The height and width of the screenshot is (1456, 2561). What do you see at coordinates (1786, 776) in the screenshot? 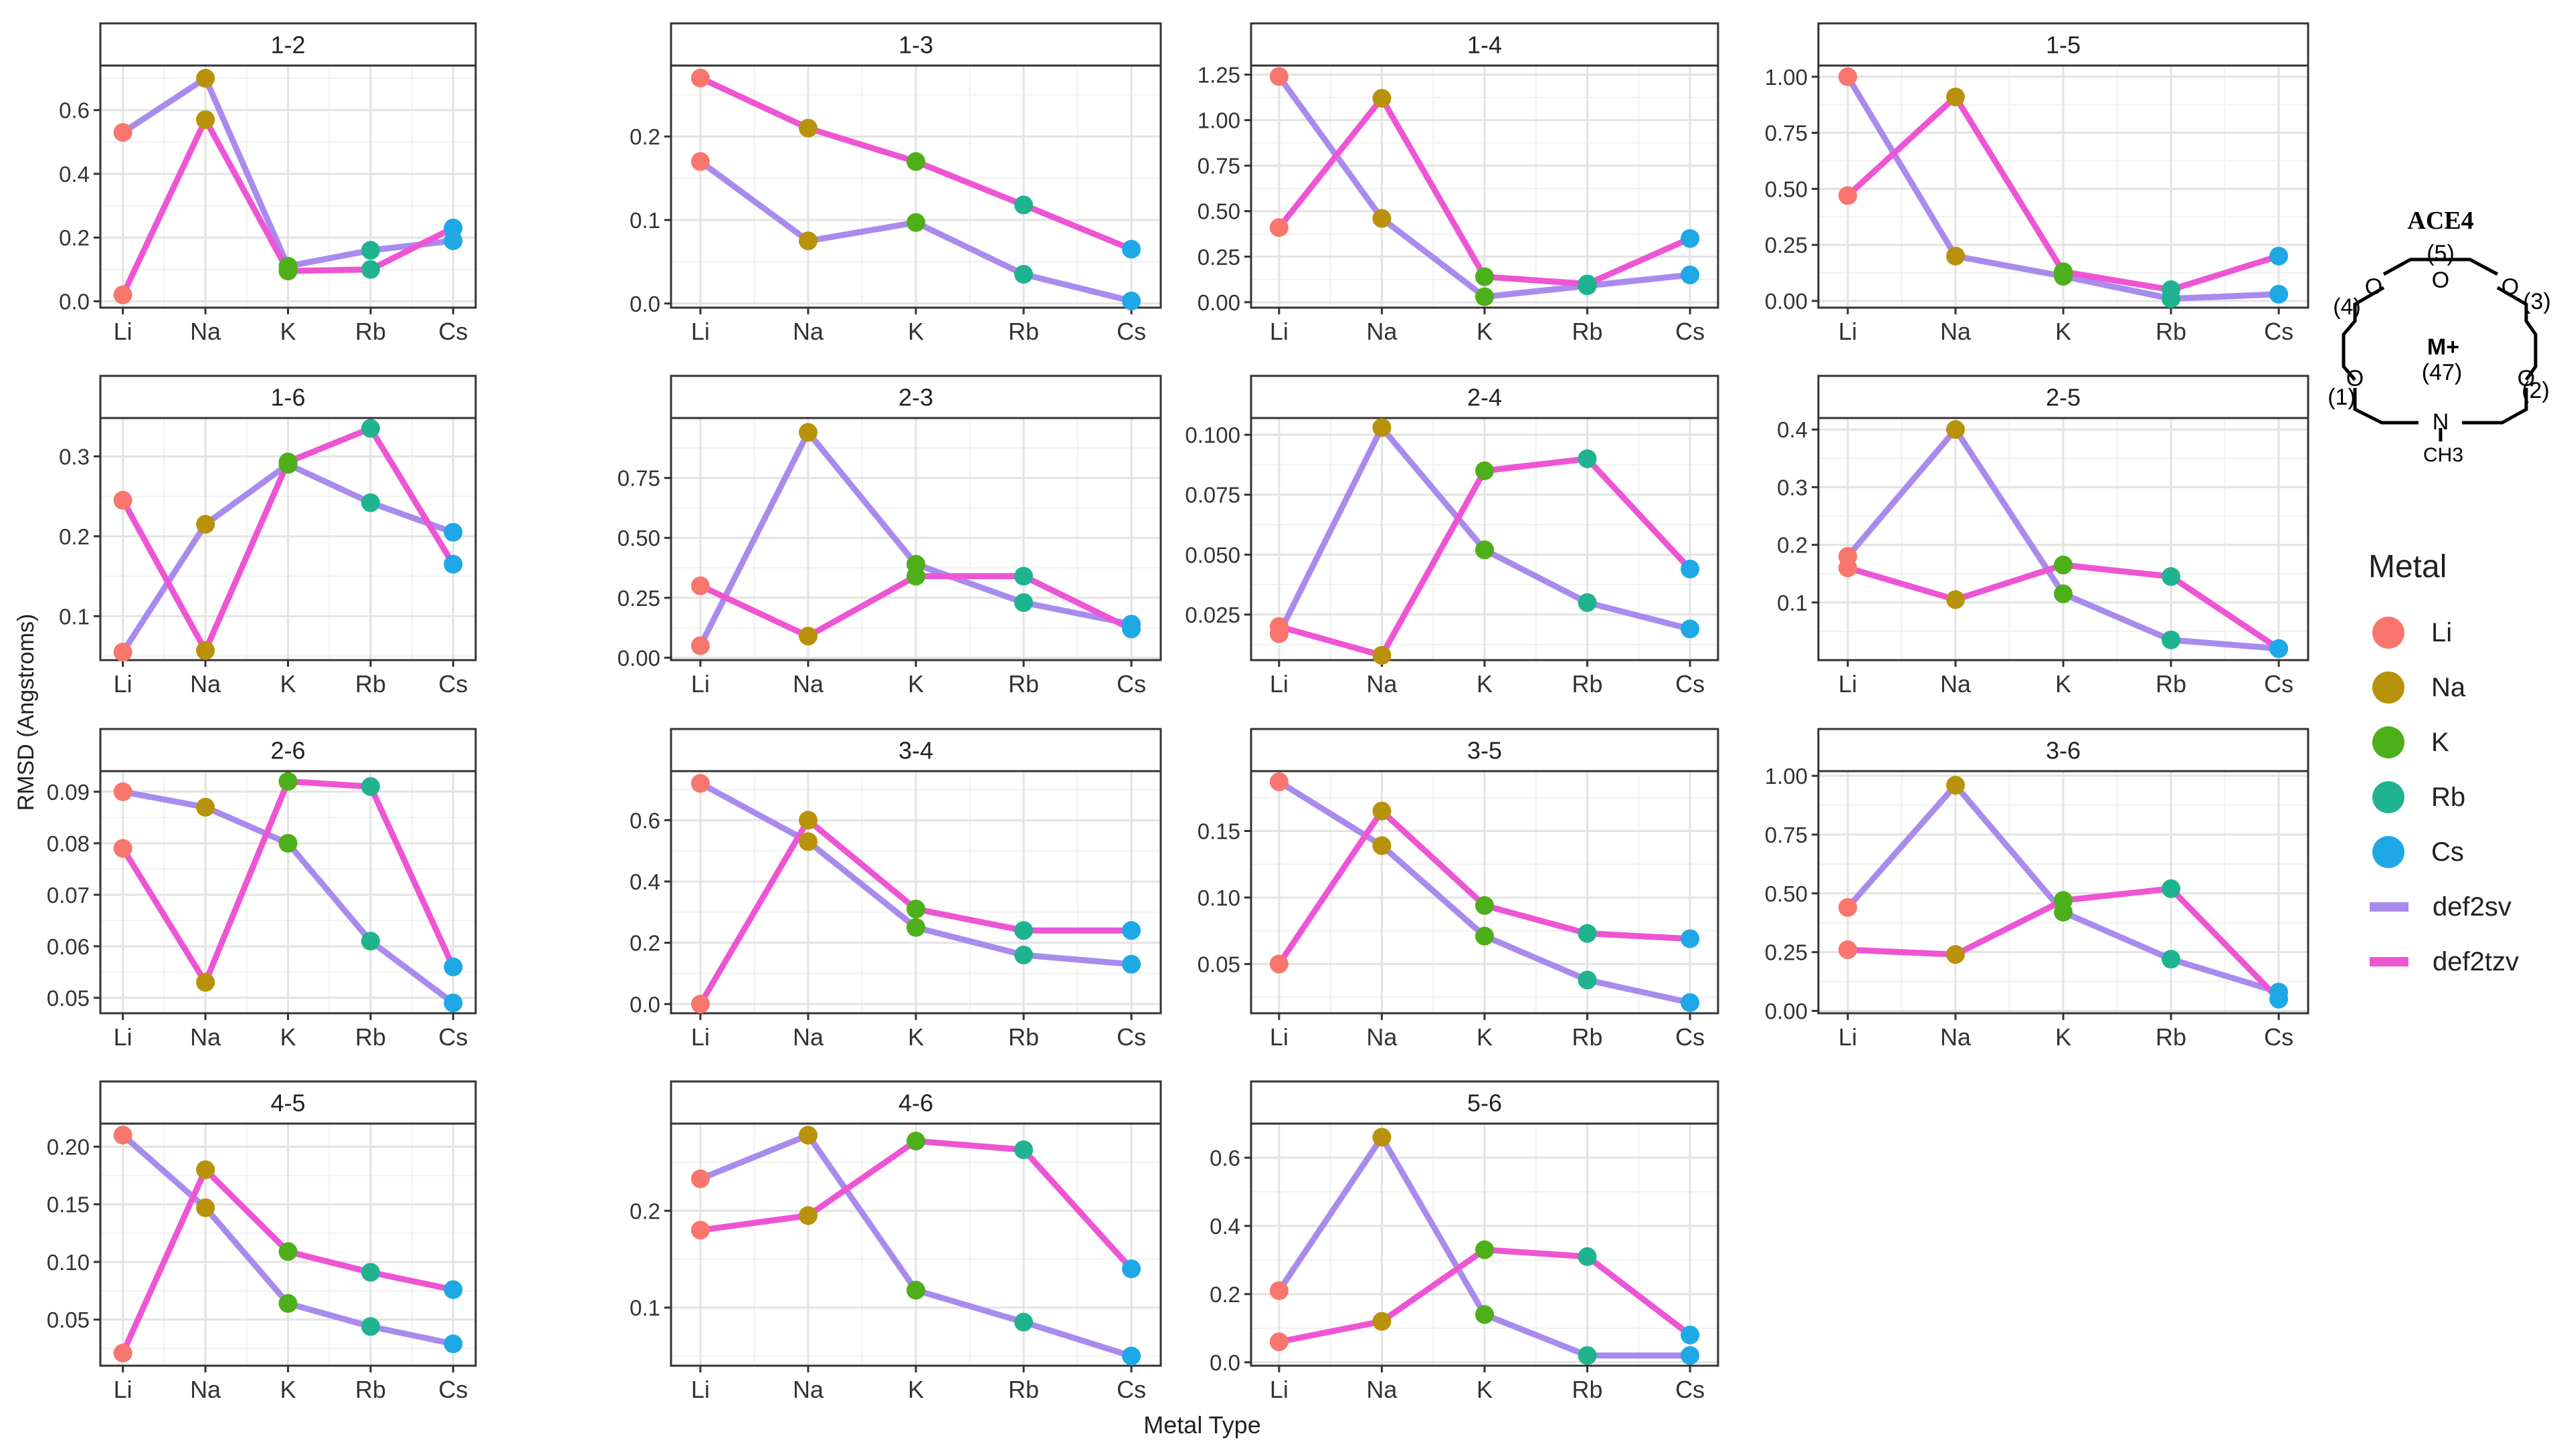
I see `y-tick-label: 1.00` at bounding box center [1786, 776].